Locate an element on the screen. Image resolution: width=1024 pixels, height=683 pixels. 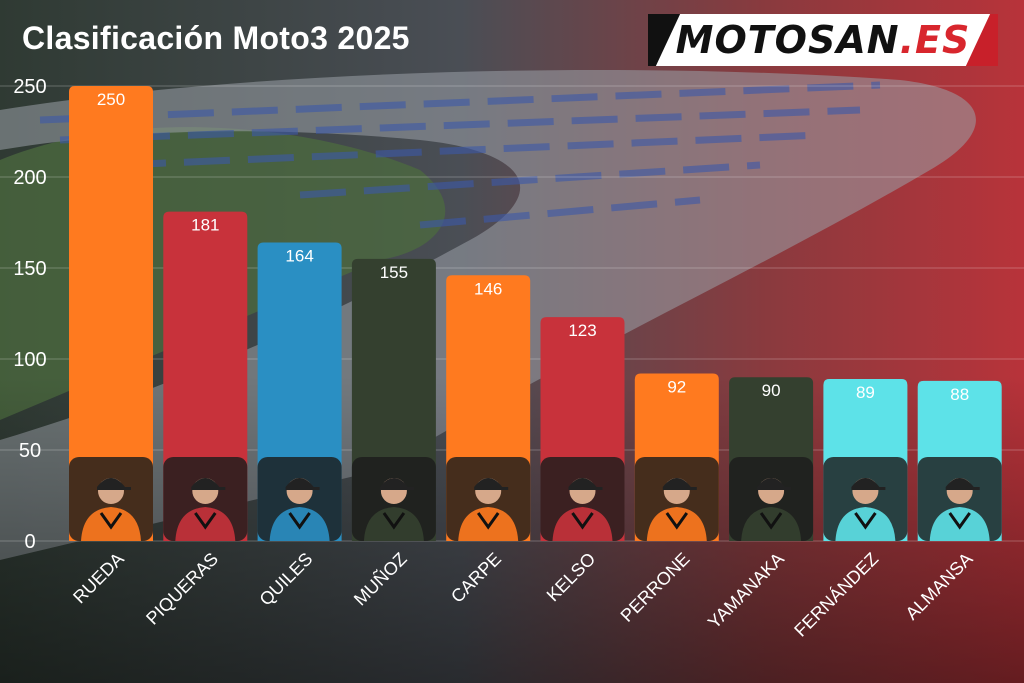
motosan-logo: MOTOSAN.ES is located at coordinates (823, 40).